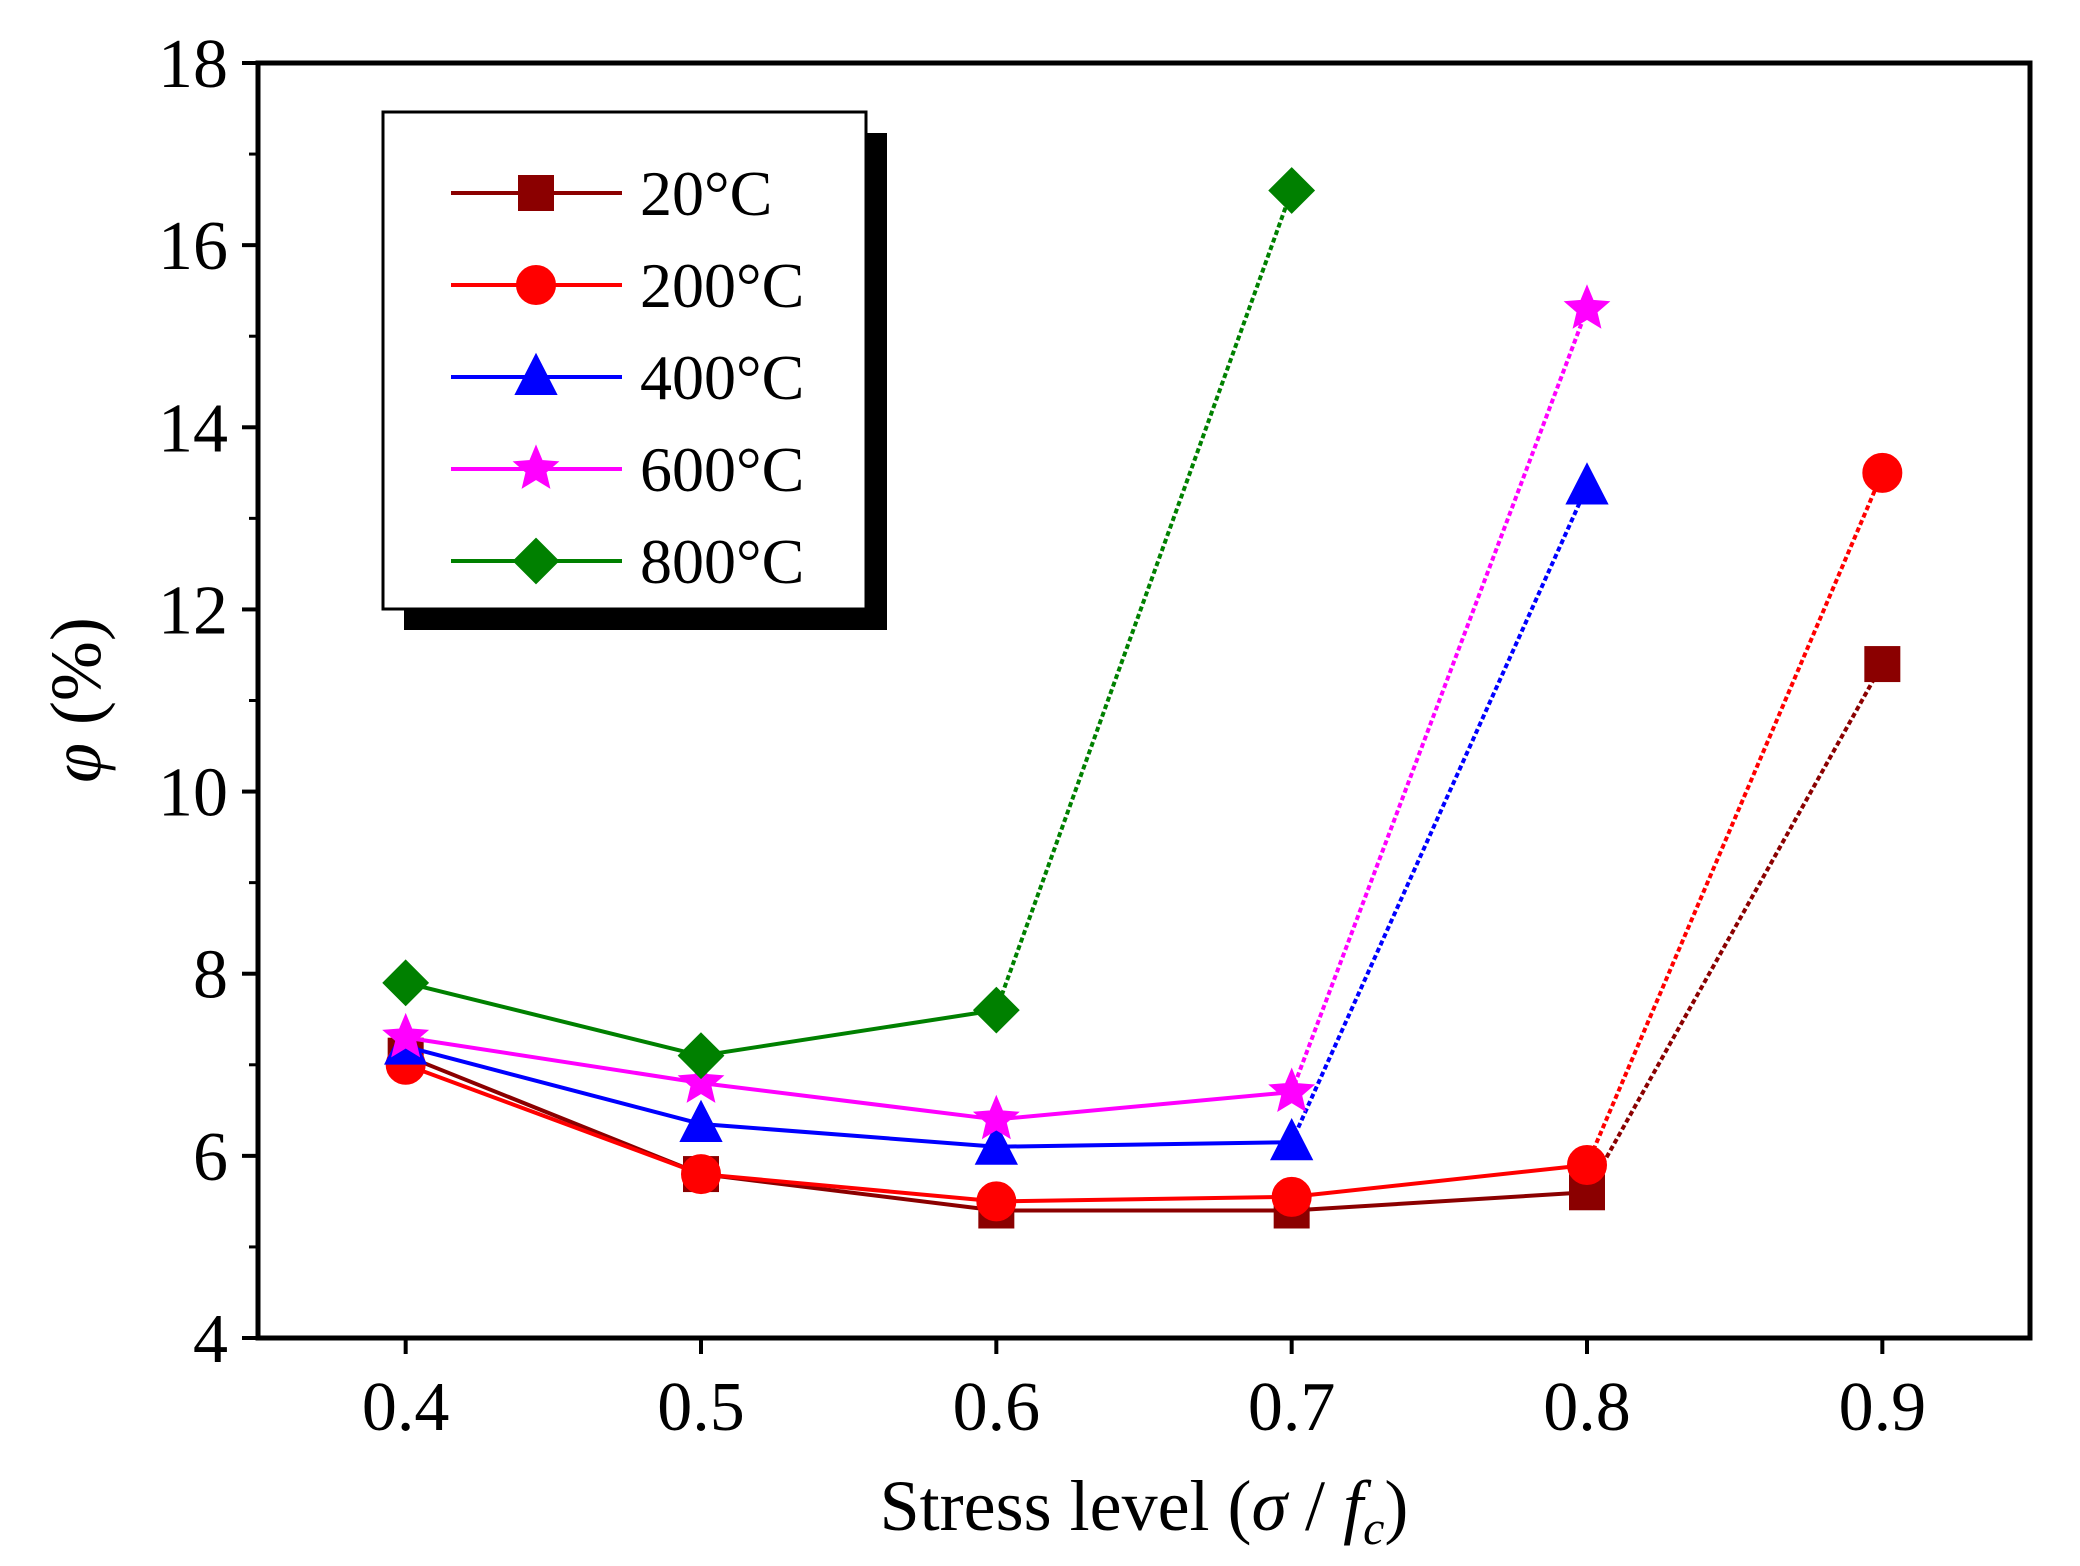  What do you see at coordinates (627, 285) in the screenshot?
I see `legend-item: 200°C` at bounding box center [627, 285].